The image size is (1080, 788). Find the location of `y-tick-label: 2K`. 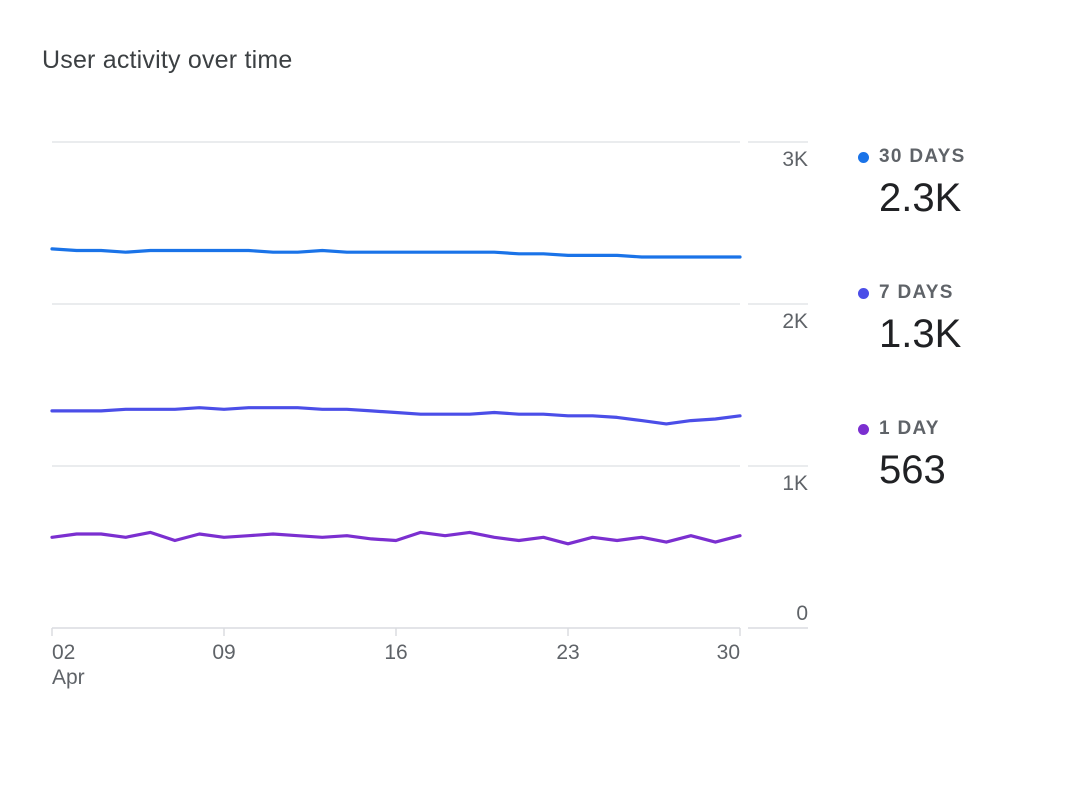

y-tick-label: 2K is located at coordinates (795, 321).